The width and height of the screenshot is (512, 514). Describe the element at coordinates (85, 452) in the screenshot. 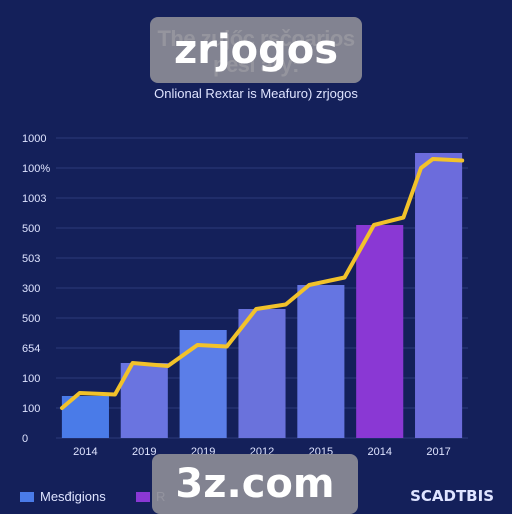

I see `x-tick-label-0: 2014` at that location.